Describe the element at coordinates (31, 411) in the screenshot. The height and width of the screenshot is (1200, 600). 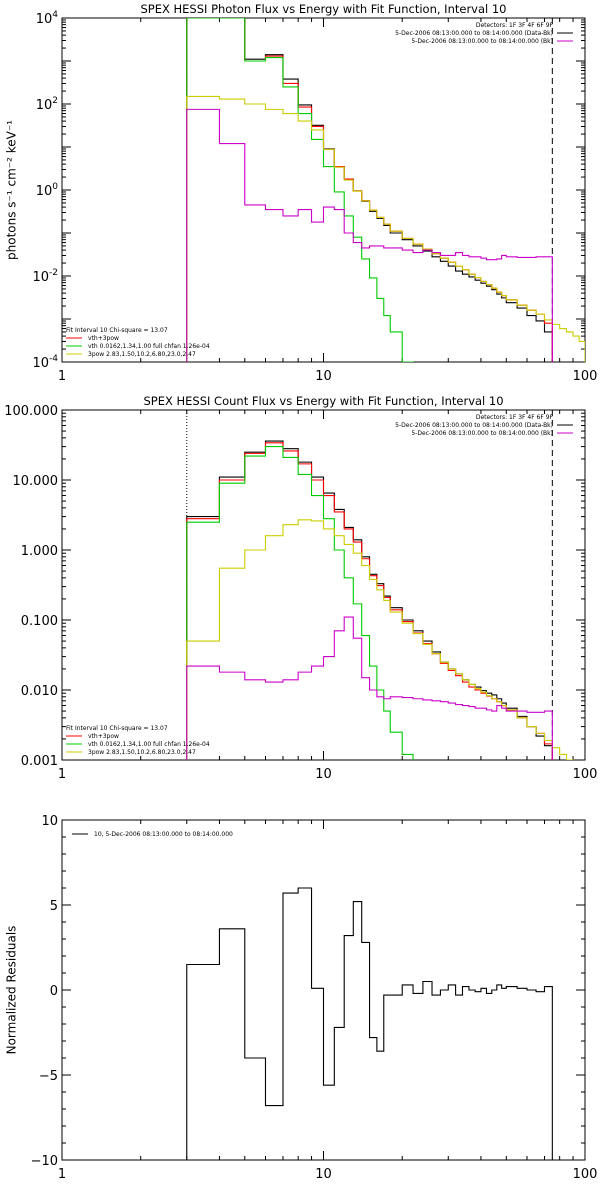
I see `y-tick-label: 100.000` at that location.